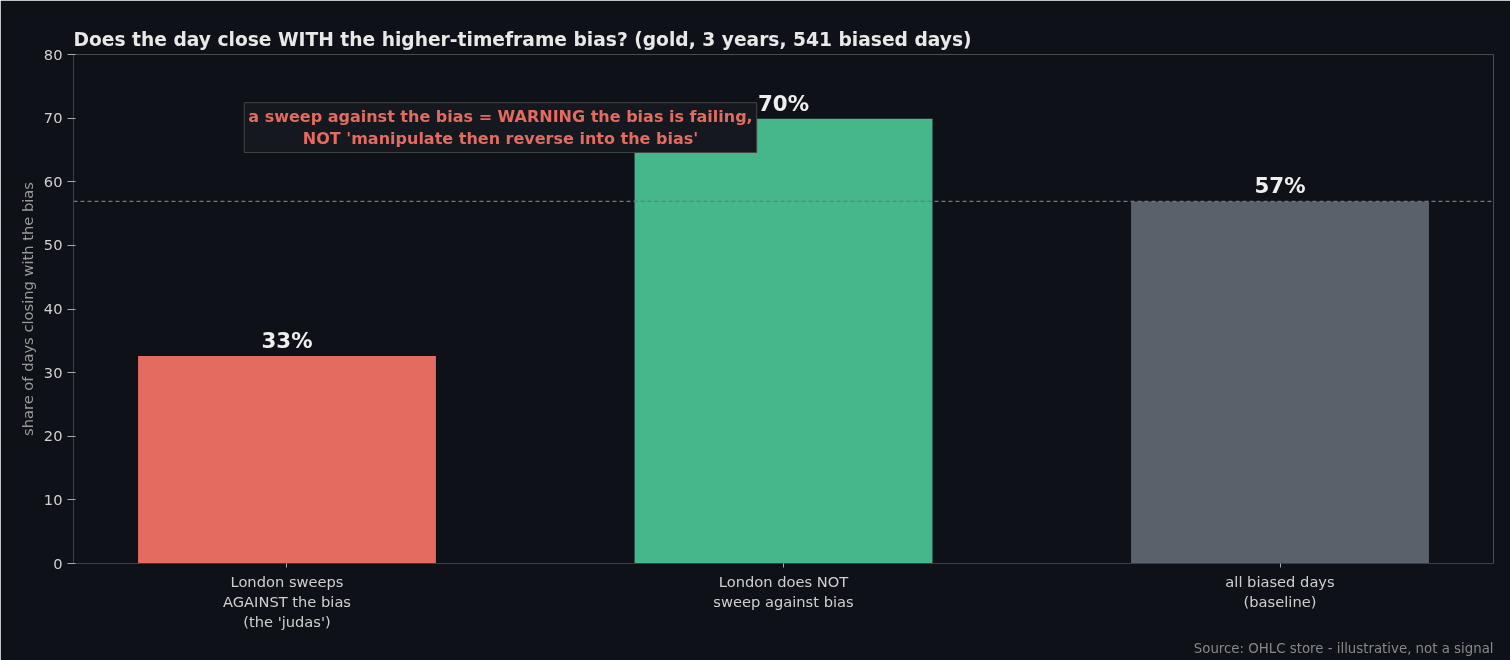 The image size is (1510, 660). What do you see at coordinates (53, 181) in the screenshot?
I see `y-tick-label: 60` at bounding box center [53, 181].